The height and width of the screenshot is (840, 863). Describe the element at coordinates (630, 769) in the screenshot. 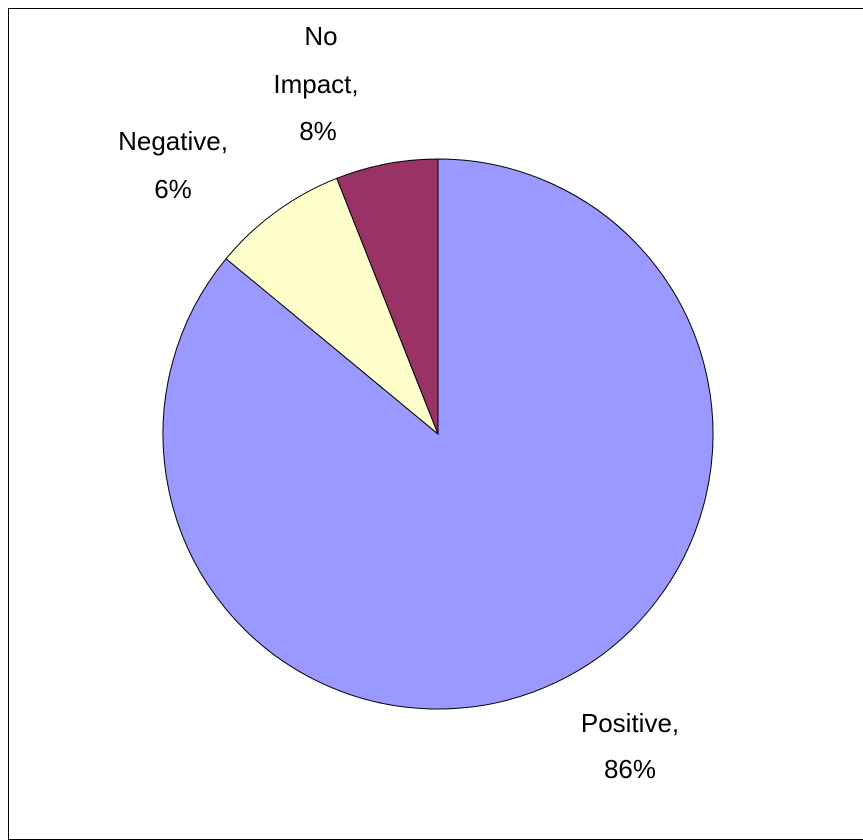

I see `data-label-positive: 86%` at that location.